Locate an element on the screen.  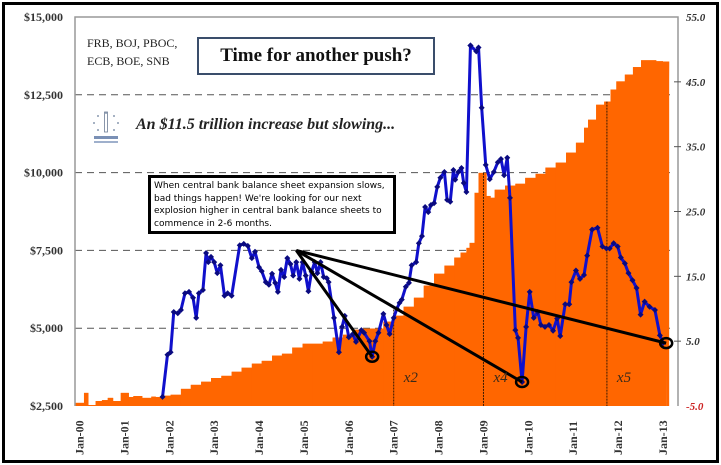
annotation-label: x2 is located at coordinates (411, 378).